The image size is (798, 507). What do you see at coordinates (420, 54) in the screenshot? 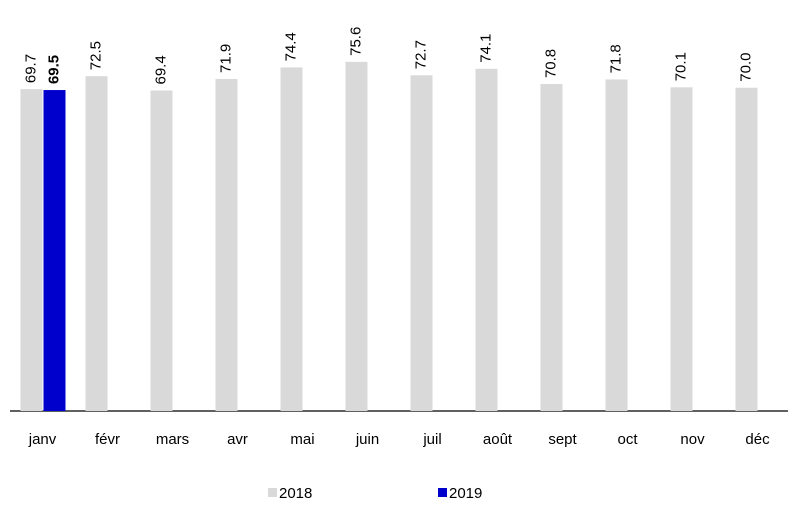
I see `value-label: 72.7` at bounding box center [420, 54].